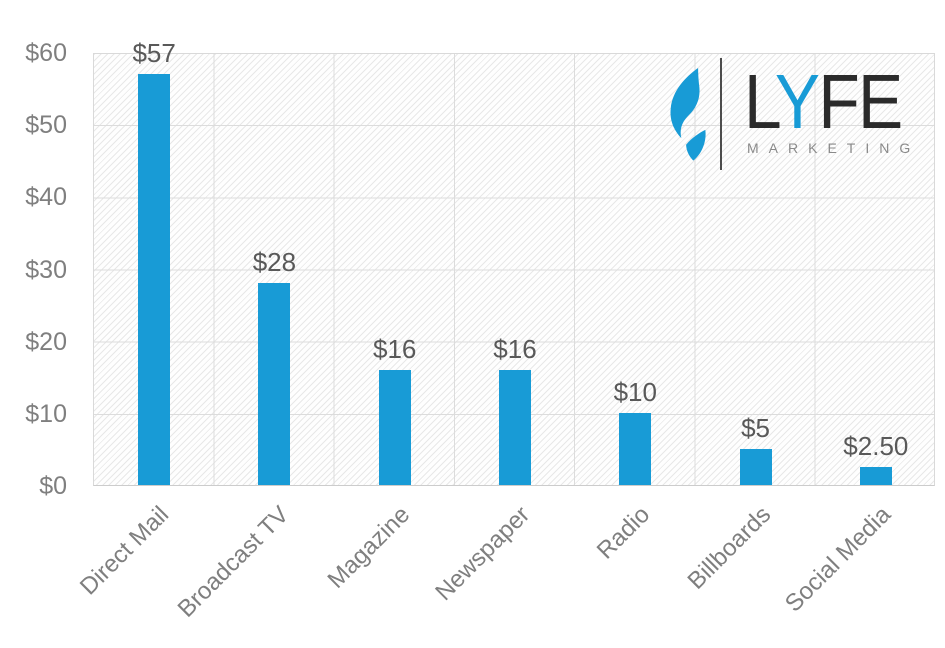 This screenshot has height=648, width=945. What do you see at coordinates (688, 114) in the screenshot?
I see `flame-icon` at bounding box center [688, 114].